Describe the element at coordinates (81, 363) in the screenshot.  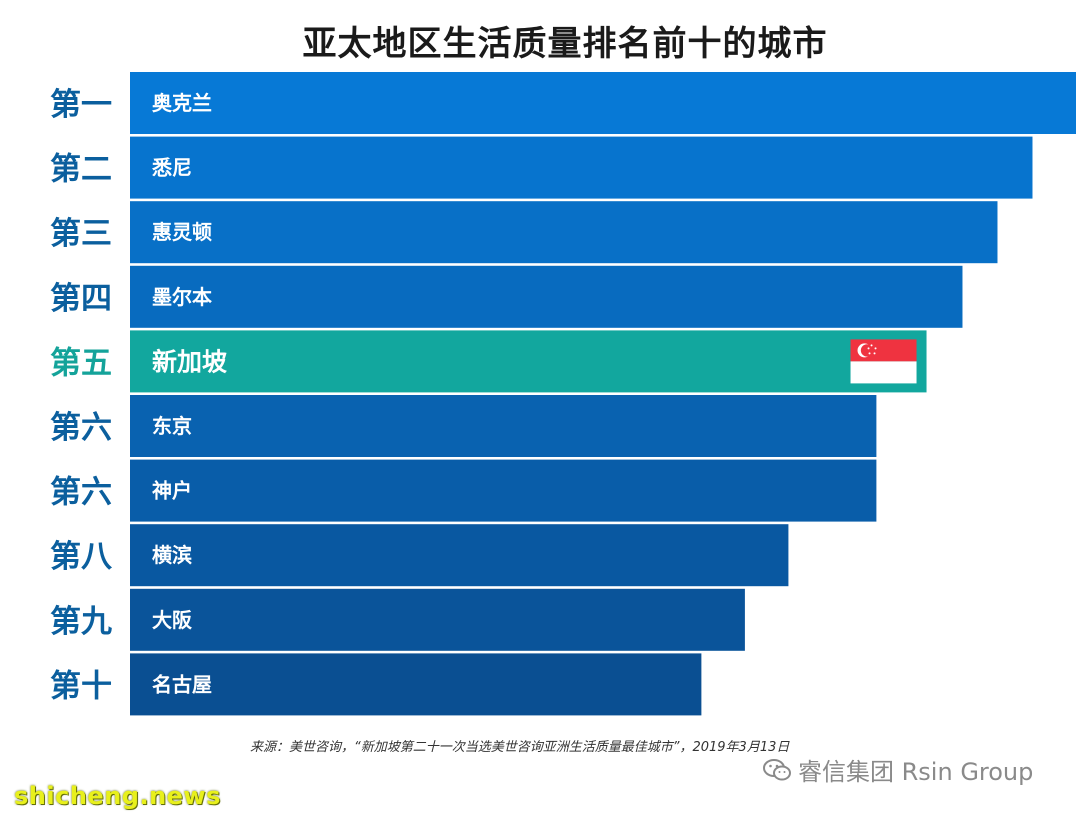
I see `rank-label: 第五` at that location.